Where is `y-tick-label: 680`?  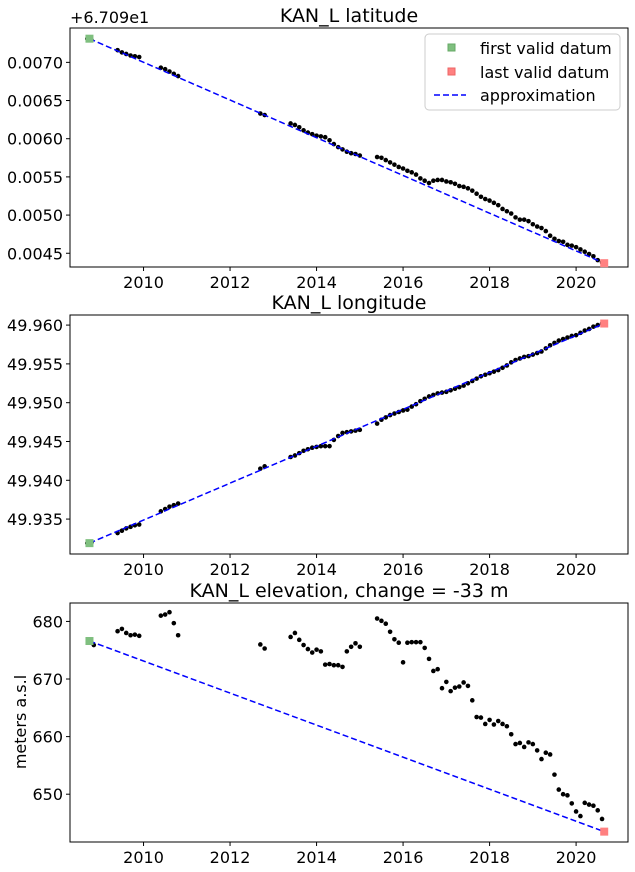 y-tick-label: 680 is located at coordinates (47, 621).